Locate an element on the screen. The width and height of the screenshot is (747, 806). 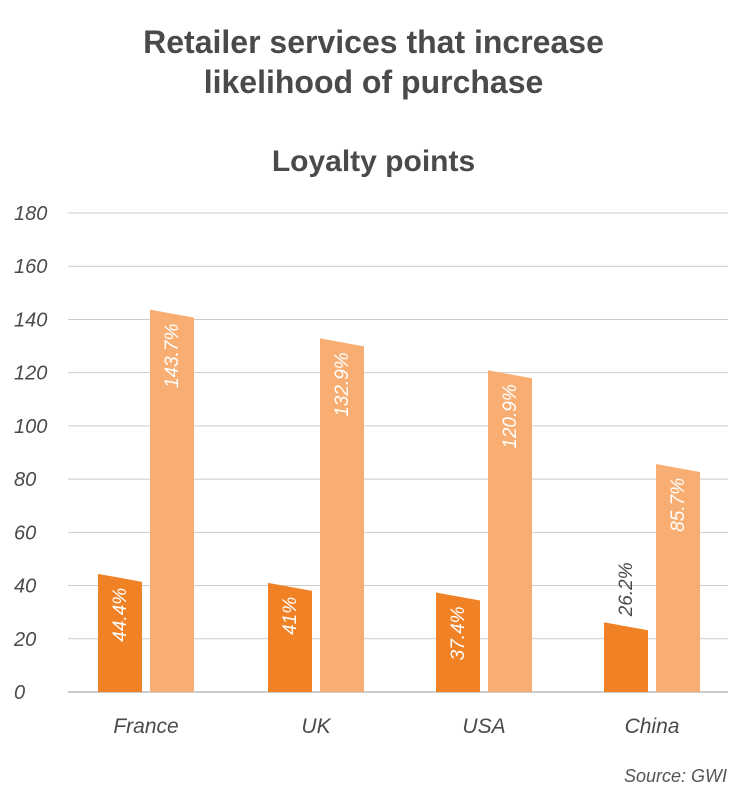
y-tick-label: 120 is located at coordinates (30, 374).